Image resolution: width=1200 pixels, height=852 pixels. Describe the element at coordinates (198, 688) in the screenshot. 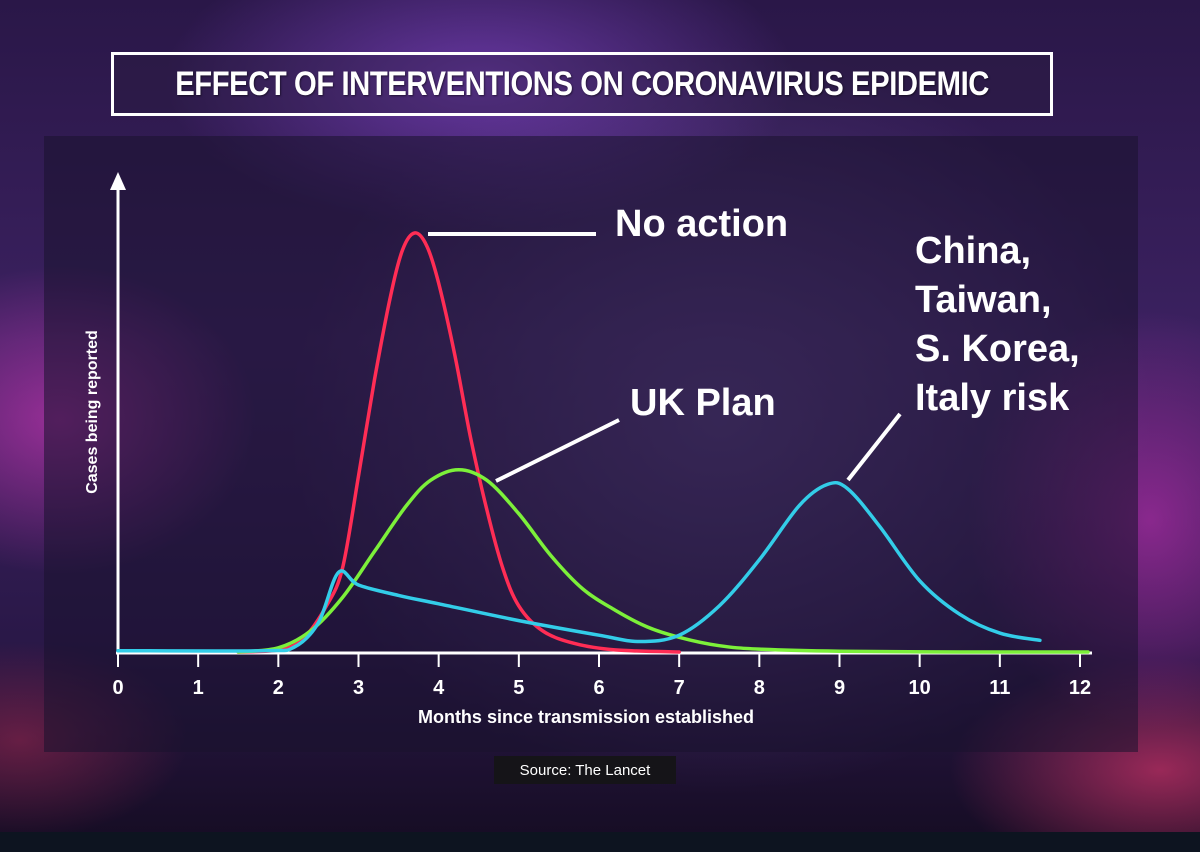

I see `x-tick-label: 1` at that location.